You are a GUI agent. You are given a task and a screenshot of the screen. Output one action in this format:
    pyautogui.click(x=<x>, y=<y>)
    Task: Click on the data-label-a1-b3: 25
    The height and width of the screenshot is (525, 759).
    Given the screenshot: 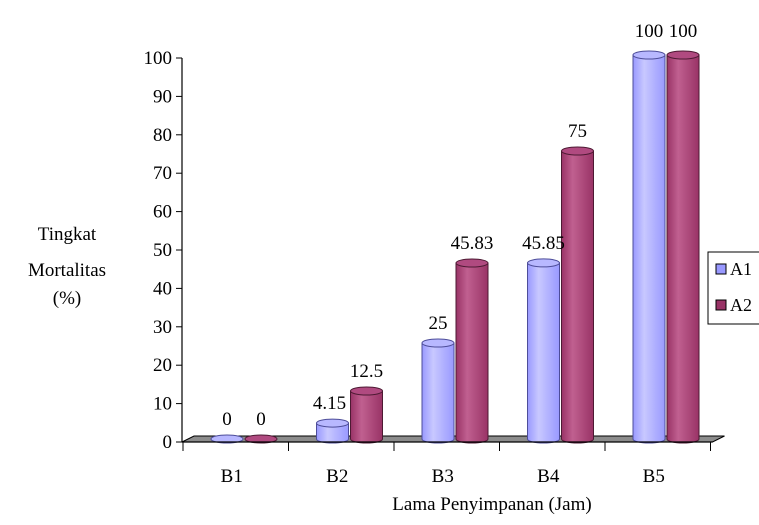 What is the action you would take?
    pyautogui.click(x=438, y=323)
    